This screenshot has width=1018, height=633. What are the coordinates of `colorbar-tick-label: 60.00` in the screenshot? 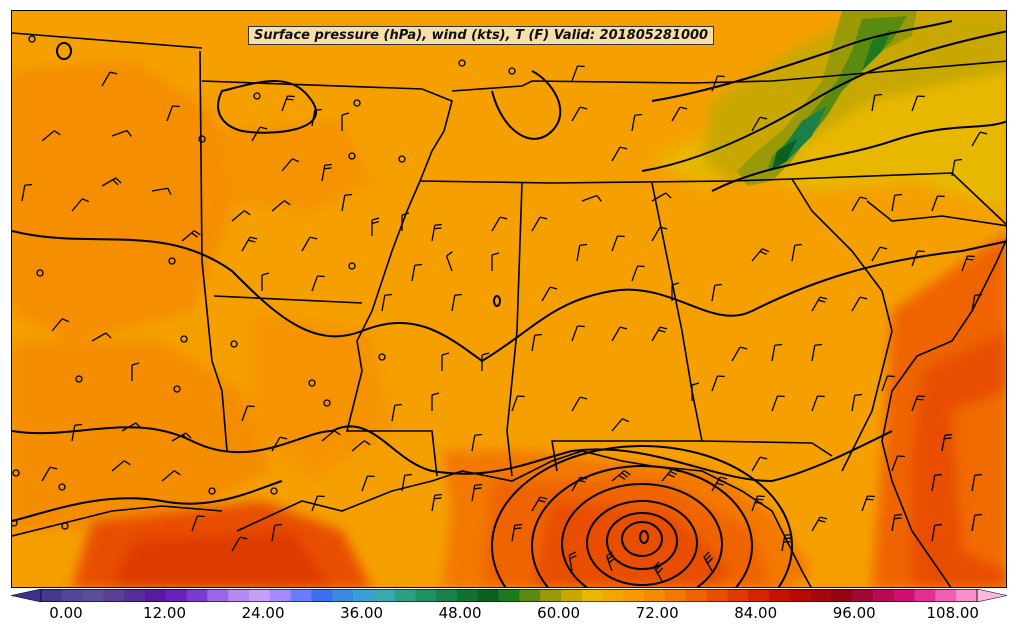 It's located at (559, 613).